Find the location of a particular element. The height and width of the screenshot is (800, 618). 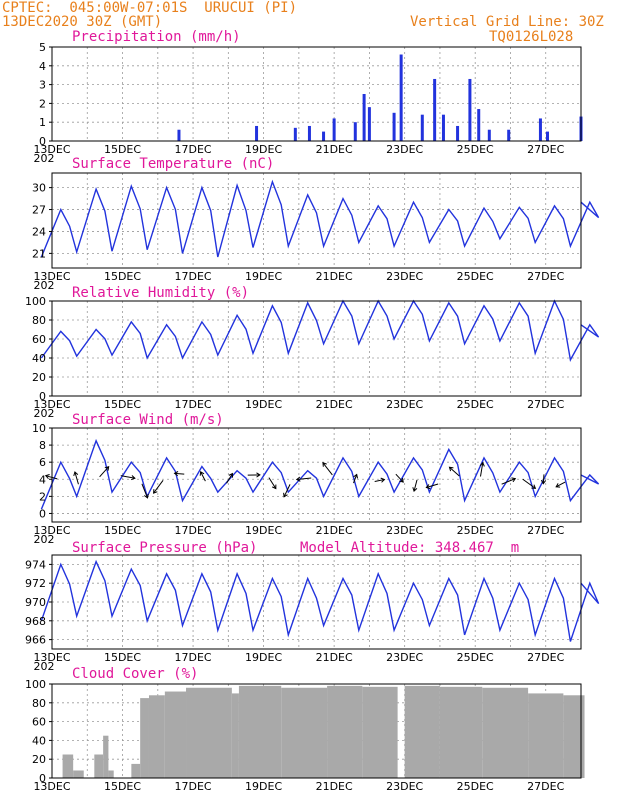

precip-ytick-label: 3 is located at coordinates (42, 85).